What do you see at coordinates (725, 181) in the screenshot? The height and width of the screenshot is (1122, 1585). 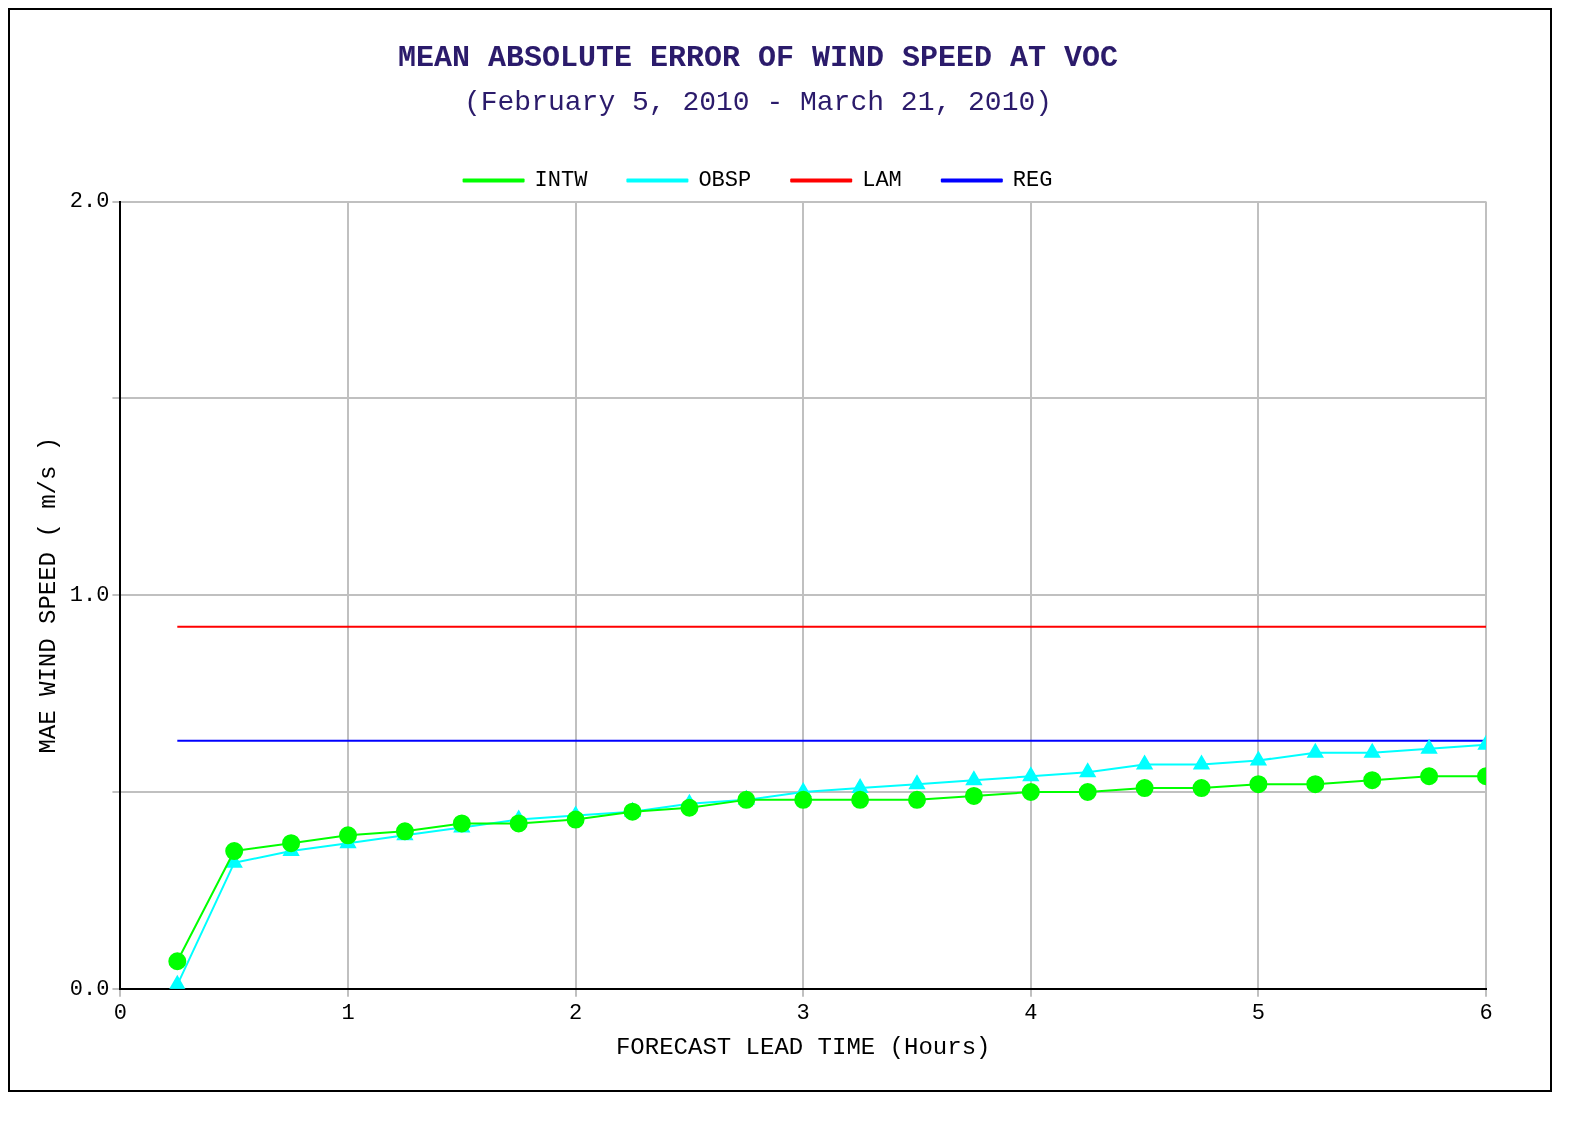 I see `legend-label: OBSP` at bounding box center [725, 181].